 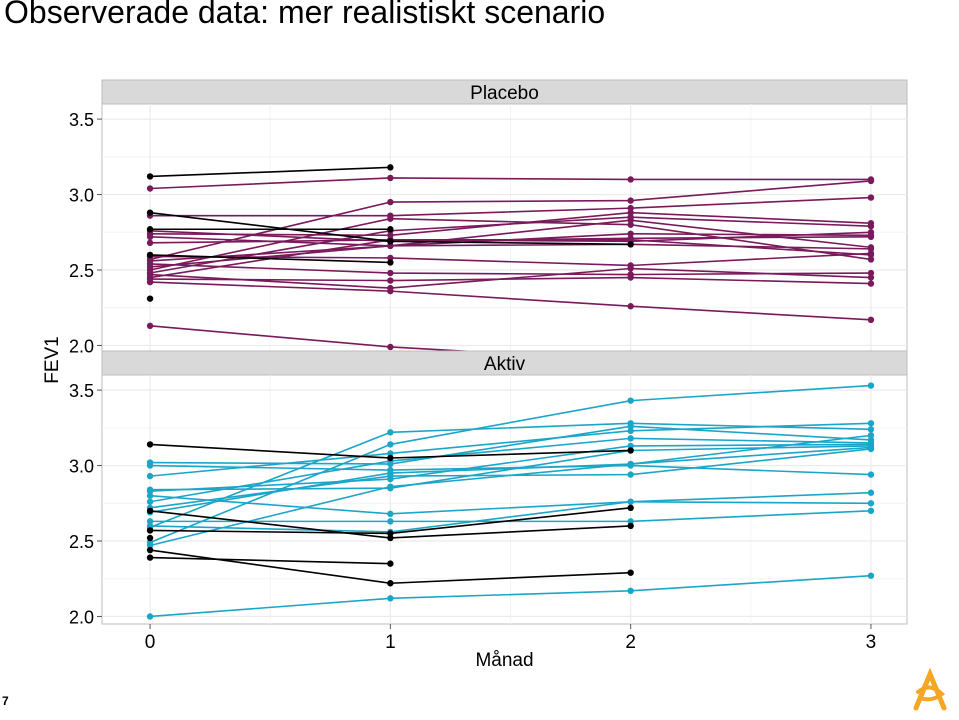 I want to click on x-tick-label: 2, so click(x=630, y=642).